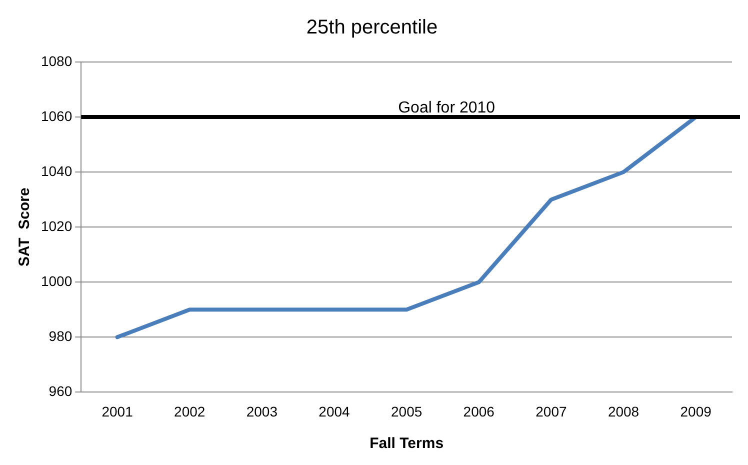 This screenshot has height=465, width=748. I want to click on ref-line-label: Goal for 2010, so click(447, 107).